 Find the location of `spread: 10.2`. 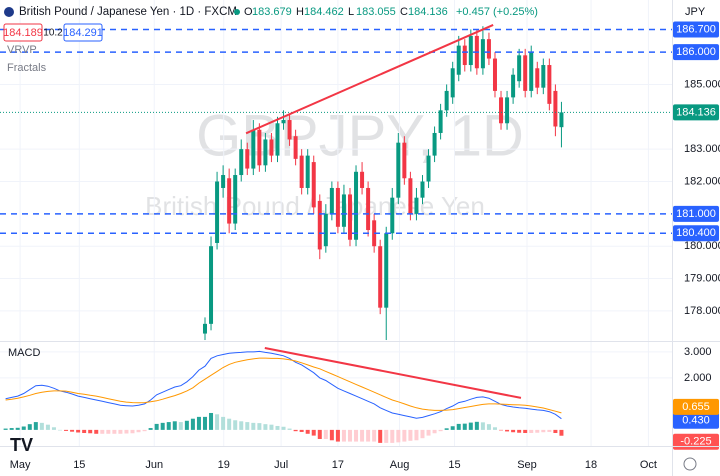

spread: 10.2 is located at coordinates (53, 33).